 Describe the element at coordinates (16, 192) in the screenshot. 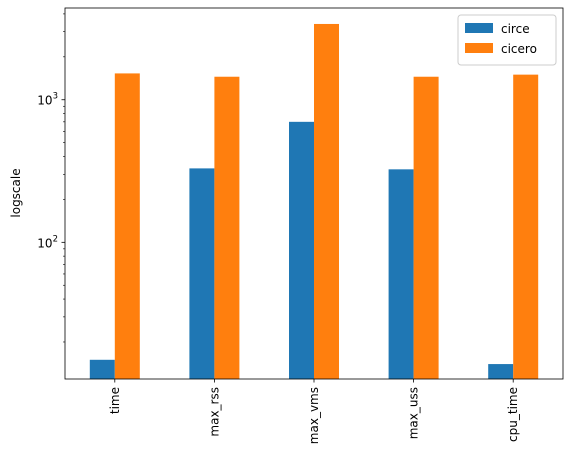

I see `y-axis-label: logscale` at that location.